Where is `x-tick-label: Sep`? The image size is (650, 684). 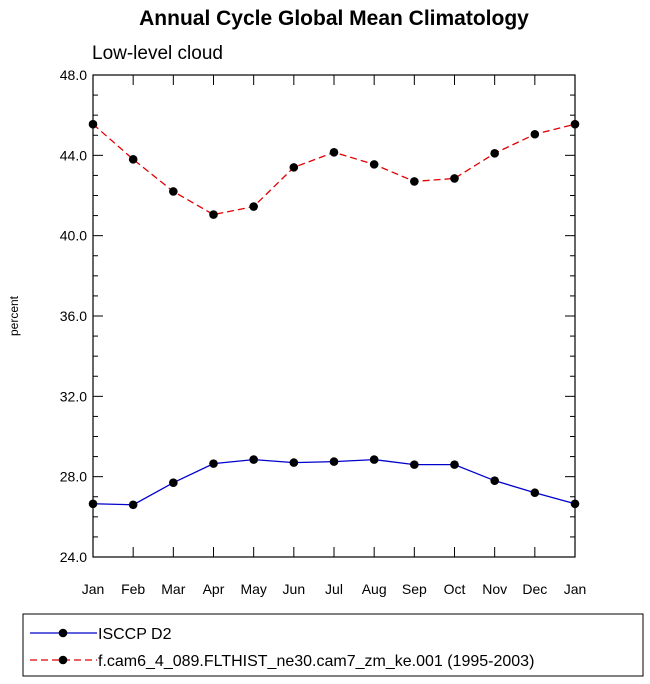 x-tick-label: Sep is located at coordinates (414, 589).